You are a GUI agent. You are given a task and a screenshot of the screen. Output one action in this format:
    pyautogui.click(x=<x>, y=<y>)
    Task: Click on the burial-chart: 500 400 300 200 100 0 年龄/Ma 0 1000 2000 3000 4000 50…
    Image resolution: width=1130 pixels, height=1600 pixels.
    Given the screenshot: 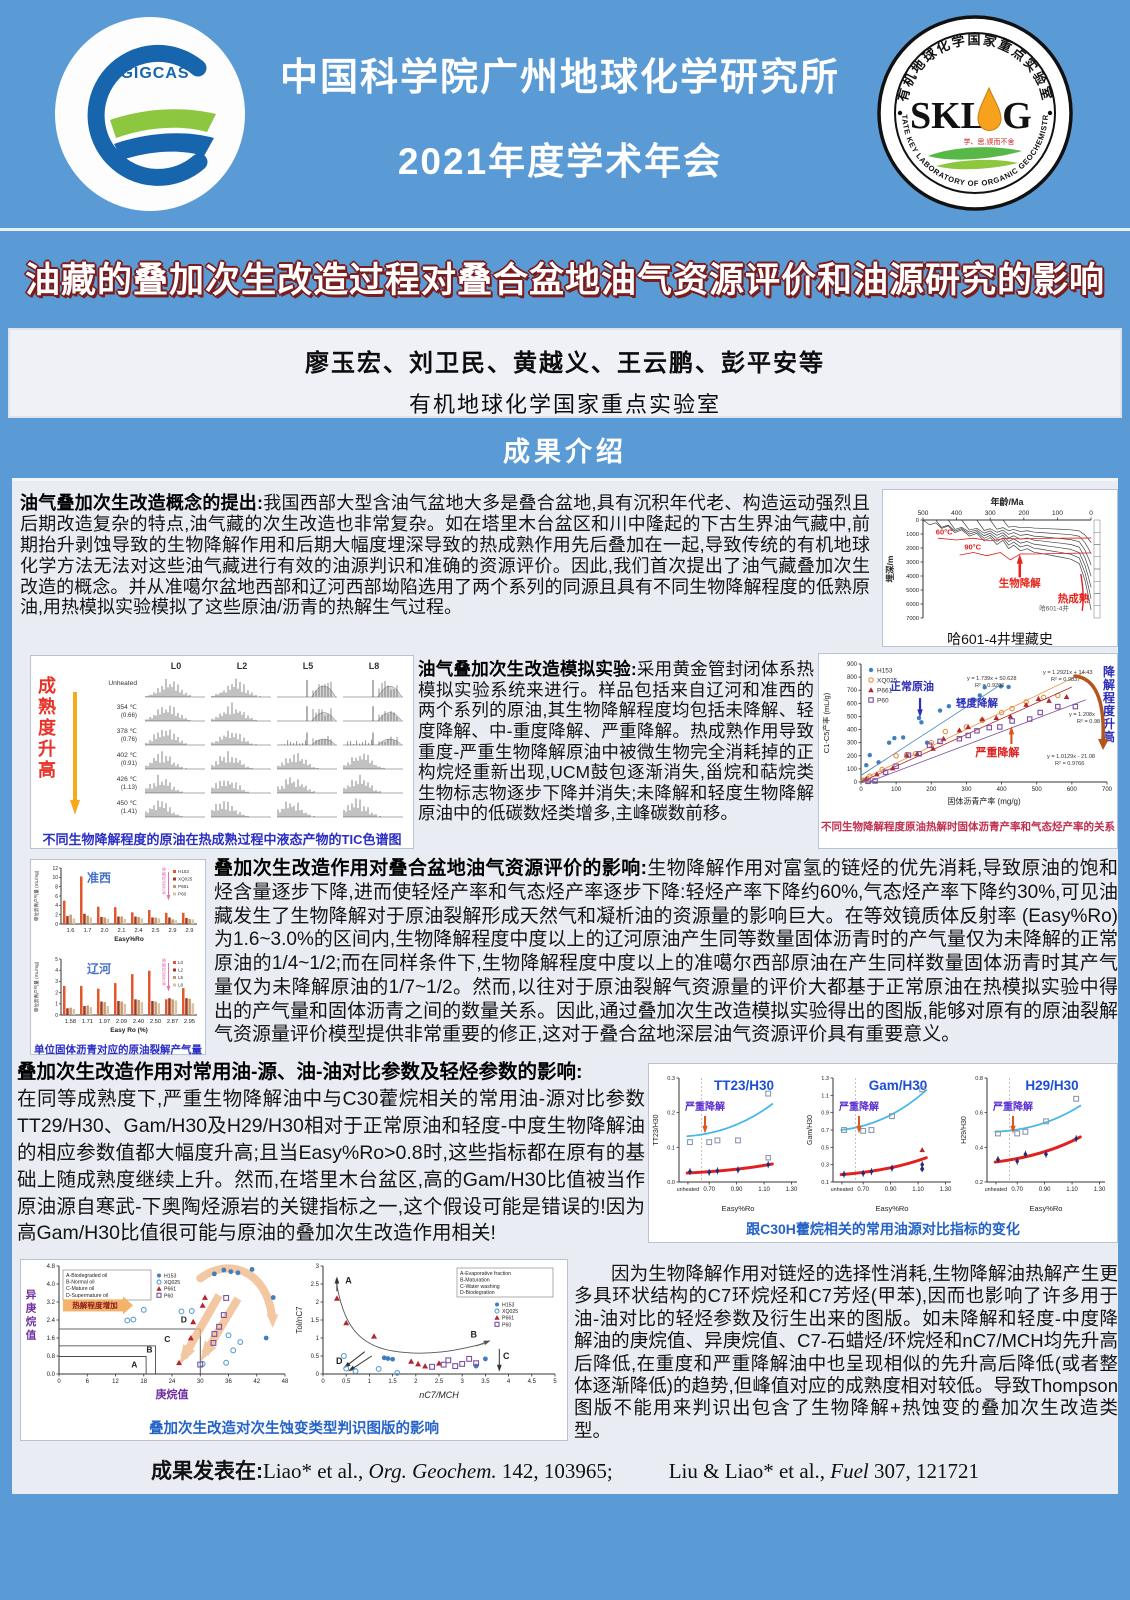 What is the action you would take?
    pyautogui.click(x=1000, y=559)
    